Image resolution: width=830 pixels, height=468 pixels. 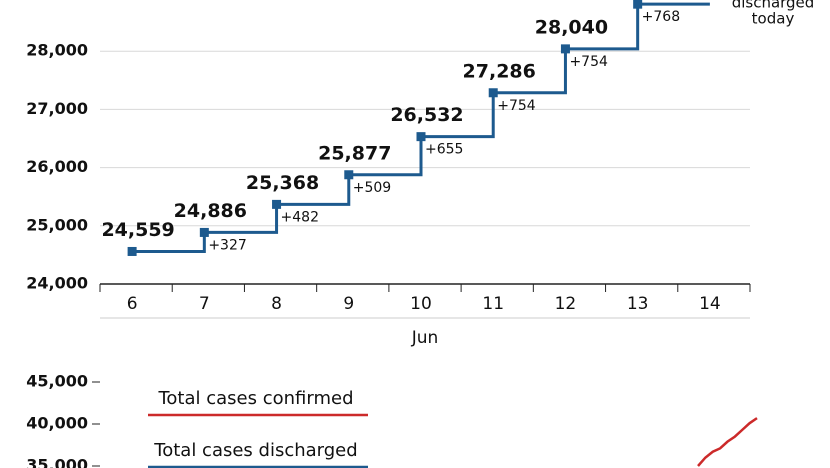 I want to click on y-tick-label: 35,000, so click(x=57, y=462).